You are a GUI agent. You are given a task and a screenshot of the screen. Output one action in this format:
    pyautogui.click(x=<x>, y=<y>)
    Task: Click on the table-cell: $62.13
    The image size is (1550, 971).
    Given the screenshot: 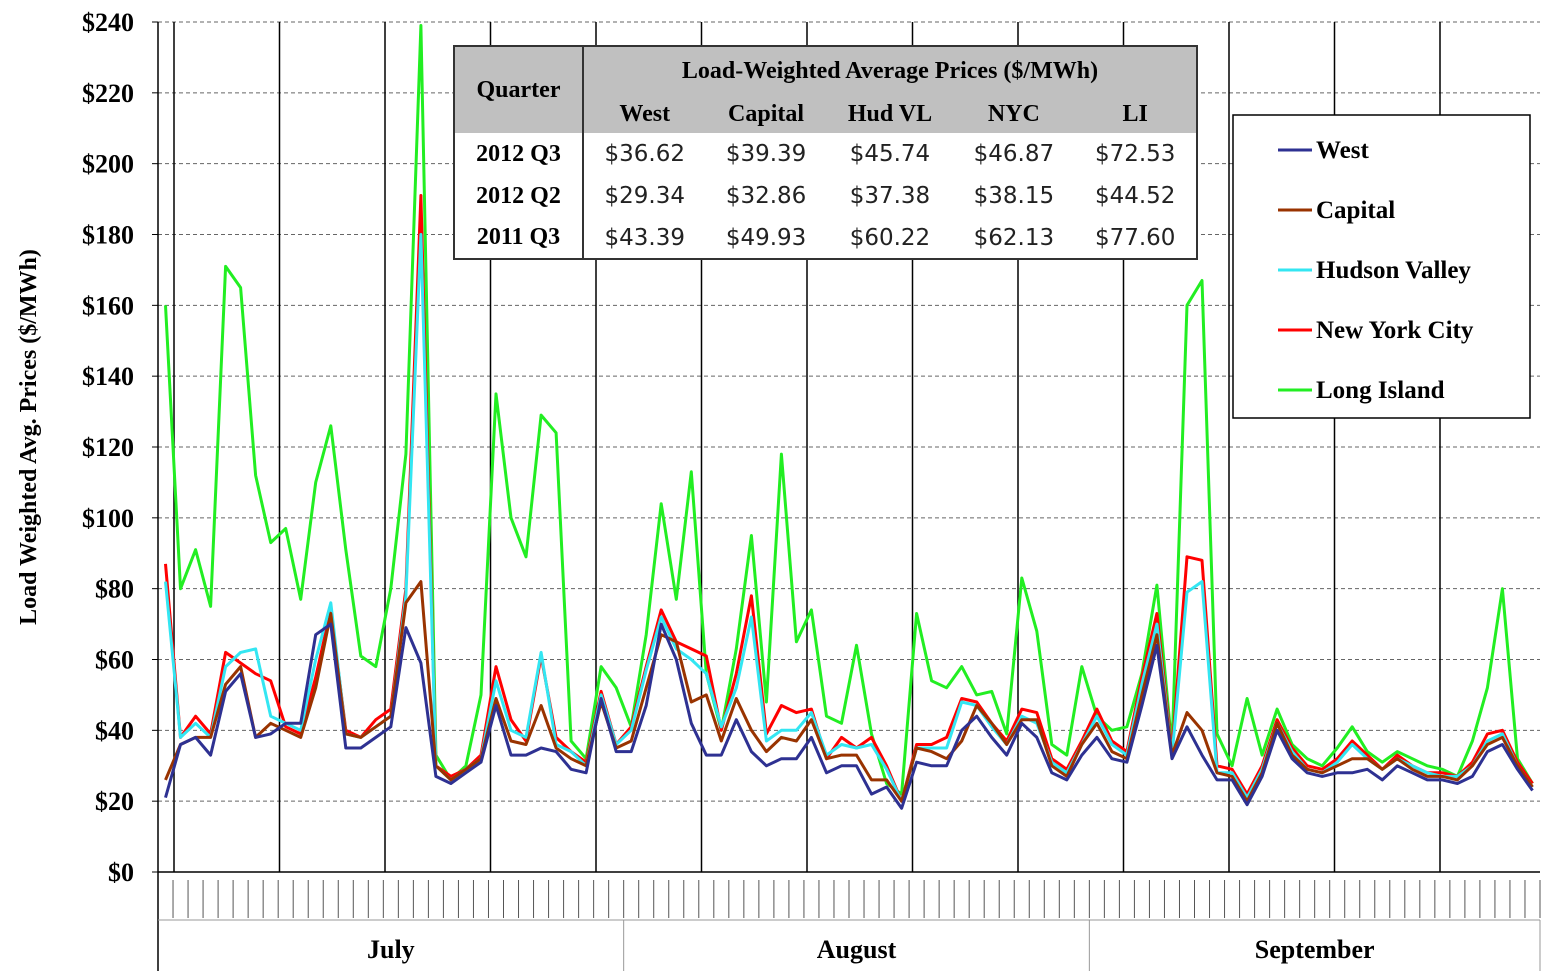 What is the action you would take?
    pyautogui.click(x=1014, y=237)
    